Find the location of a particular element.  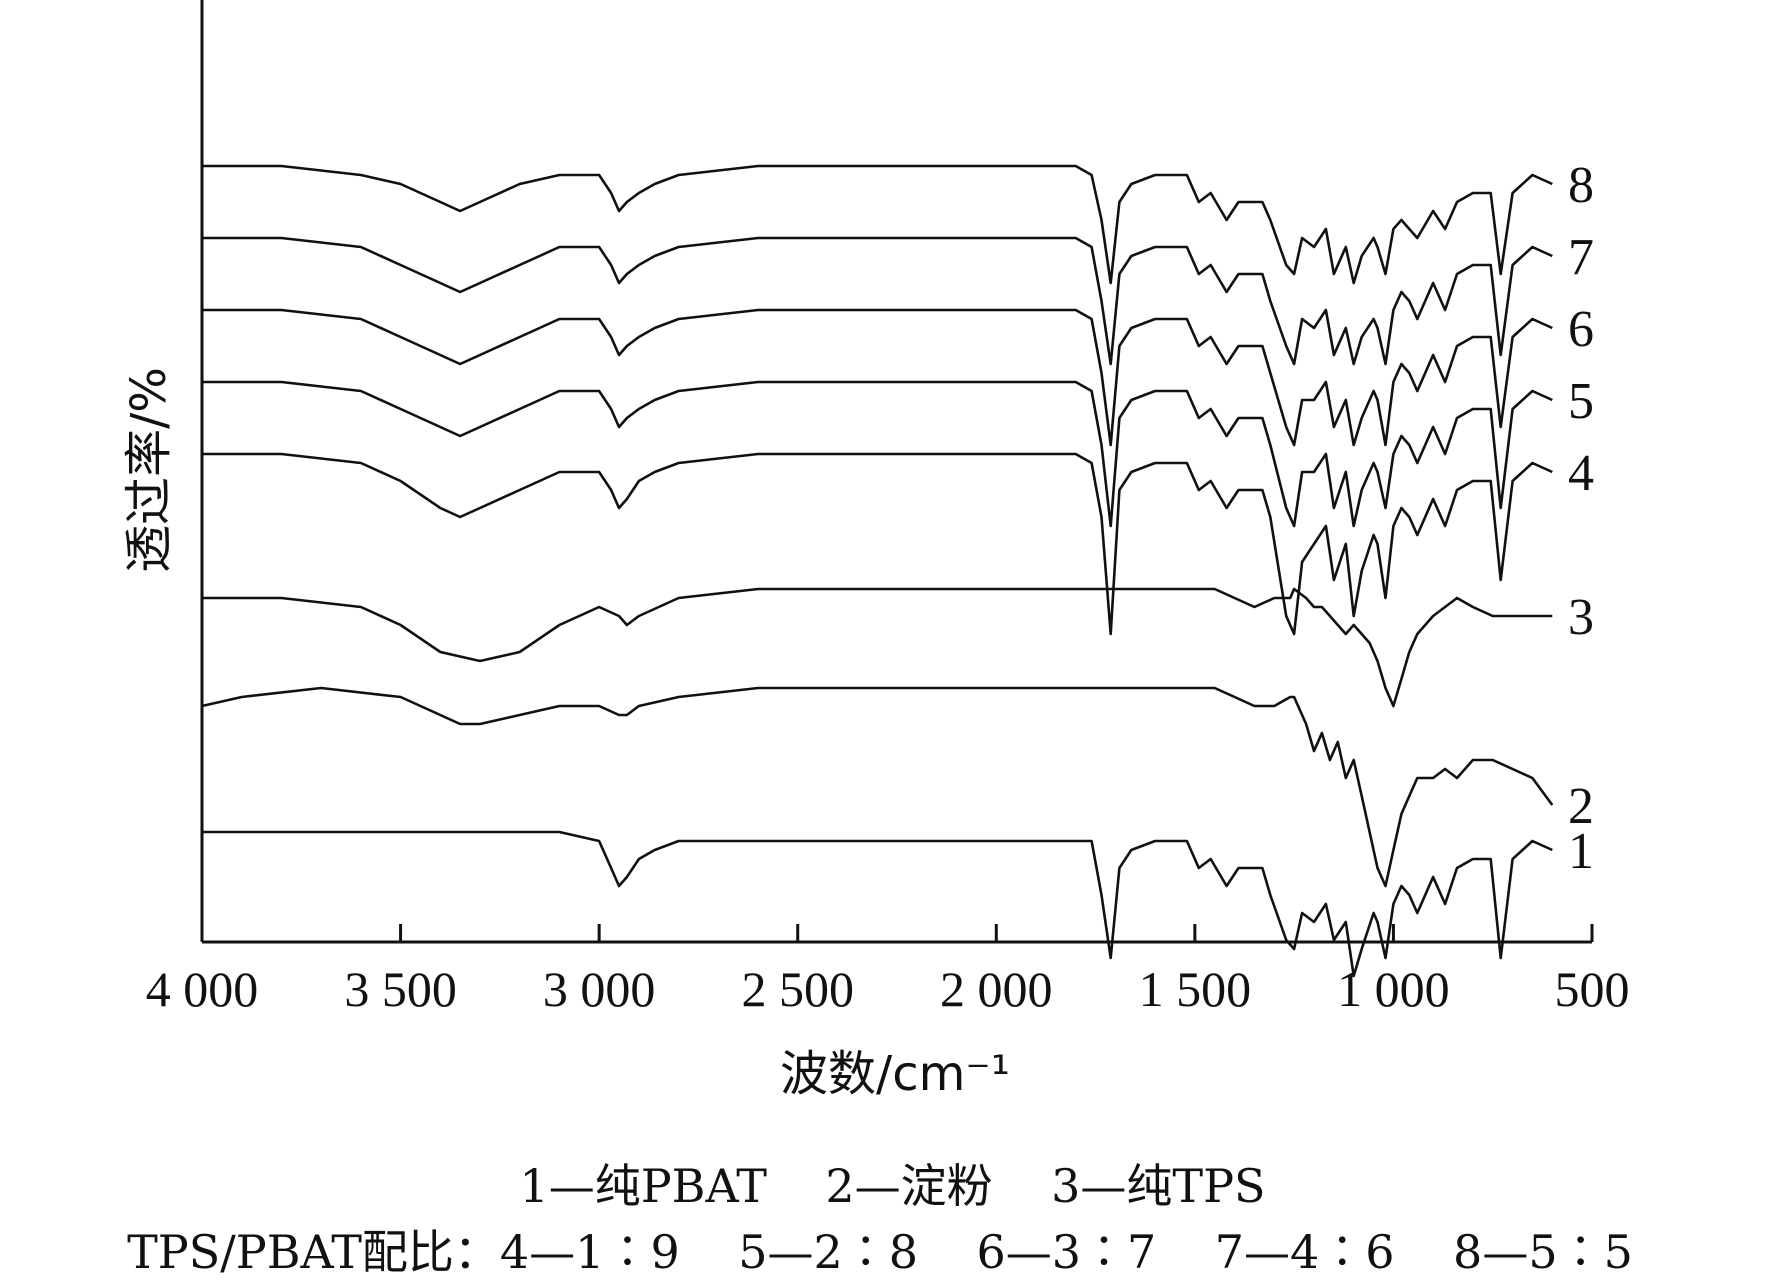

series-label-8: 8 is located at coordinates (1581, 185).